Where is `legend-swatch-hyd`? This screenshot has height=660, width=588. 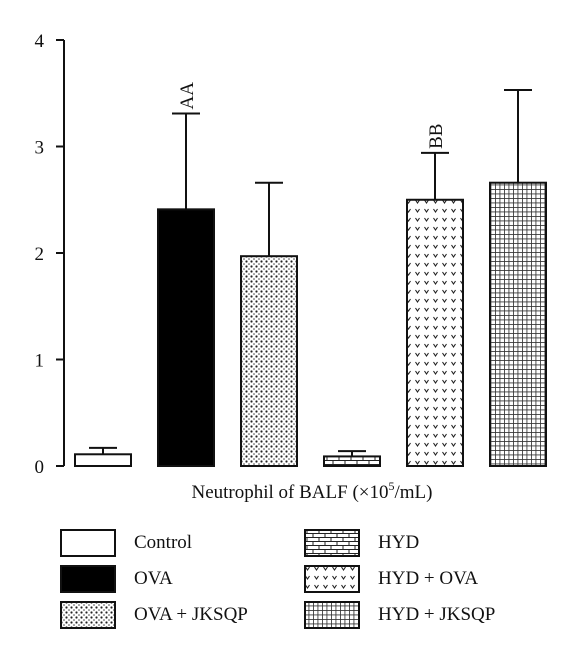 legend-swatch-hyd is located at coordinates (332, 543).